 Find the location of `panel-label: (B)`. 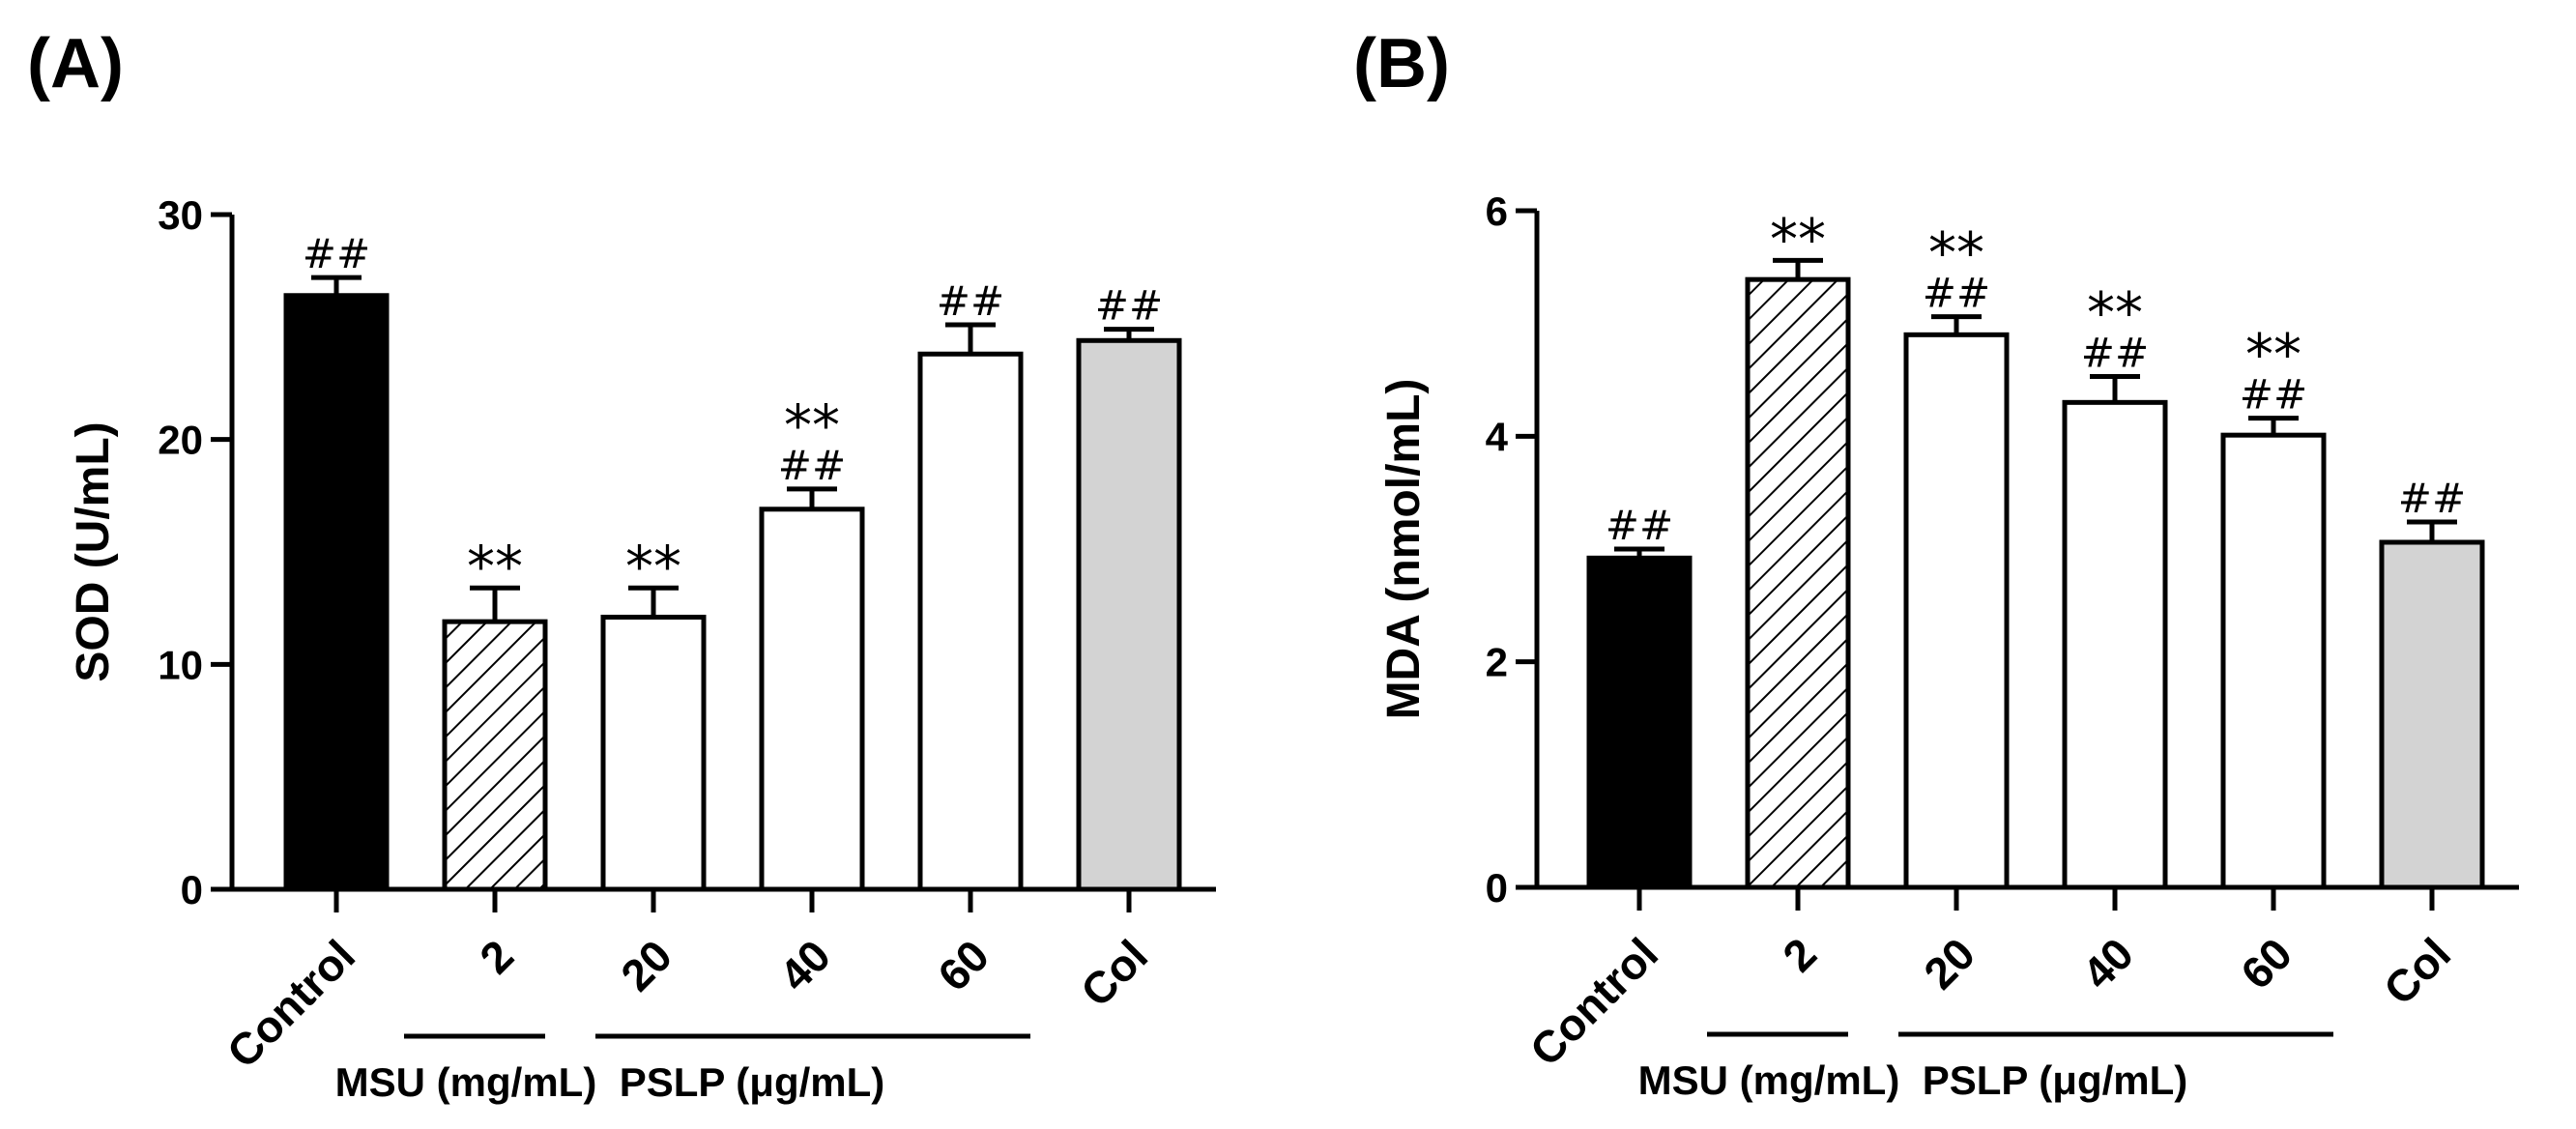

panel-label: (B) is located at coordinates (1401, 63).